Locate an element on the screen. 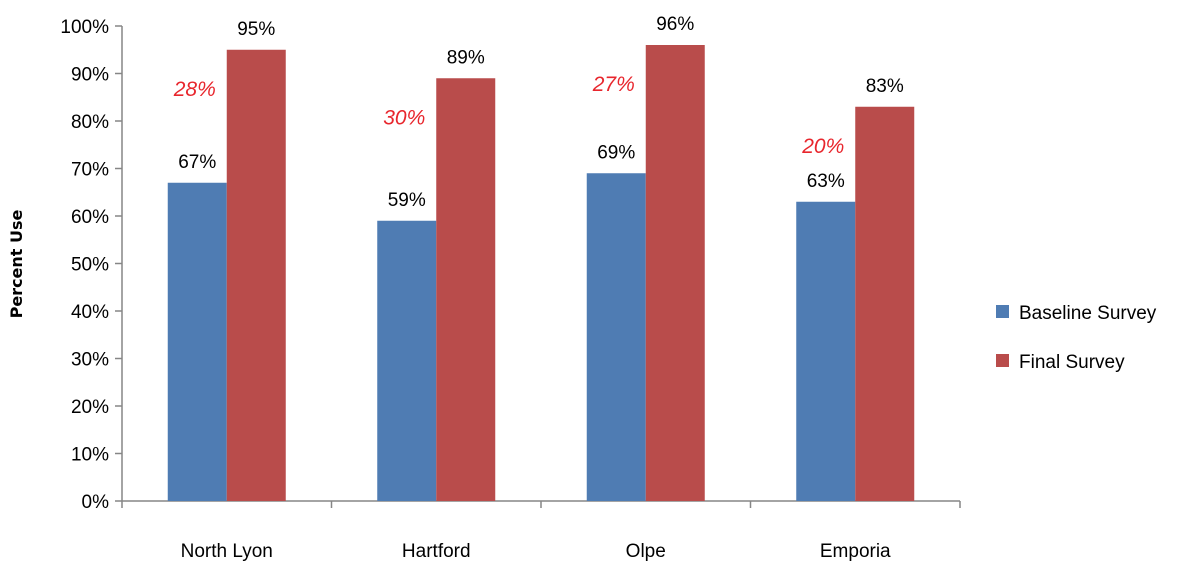 The width and height of the screenshot is (1179, 568). data-label: 89% is located at coordinates (466, 57).